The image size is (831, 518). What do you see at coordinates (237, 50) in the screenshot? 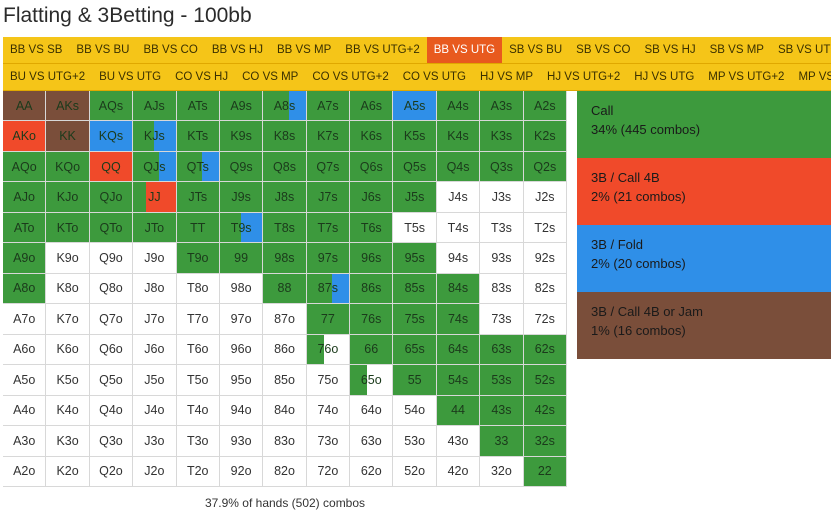
I see `tab-bb-vs-hj: BB VS HJ` at bounding box center [237, 50].